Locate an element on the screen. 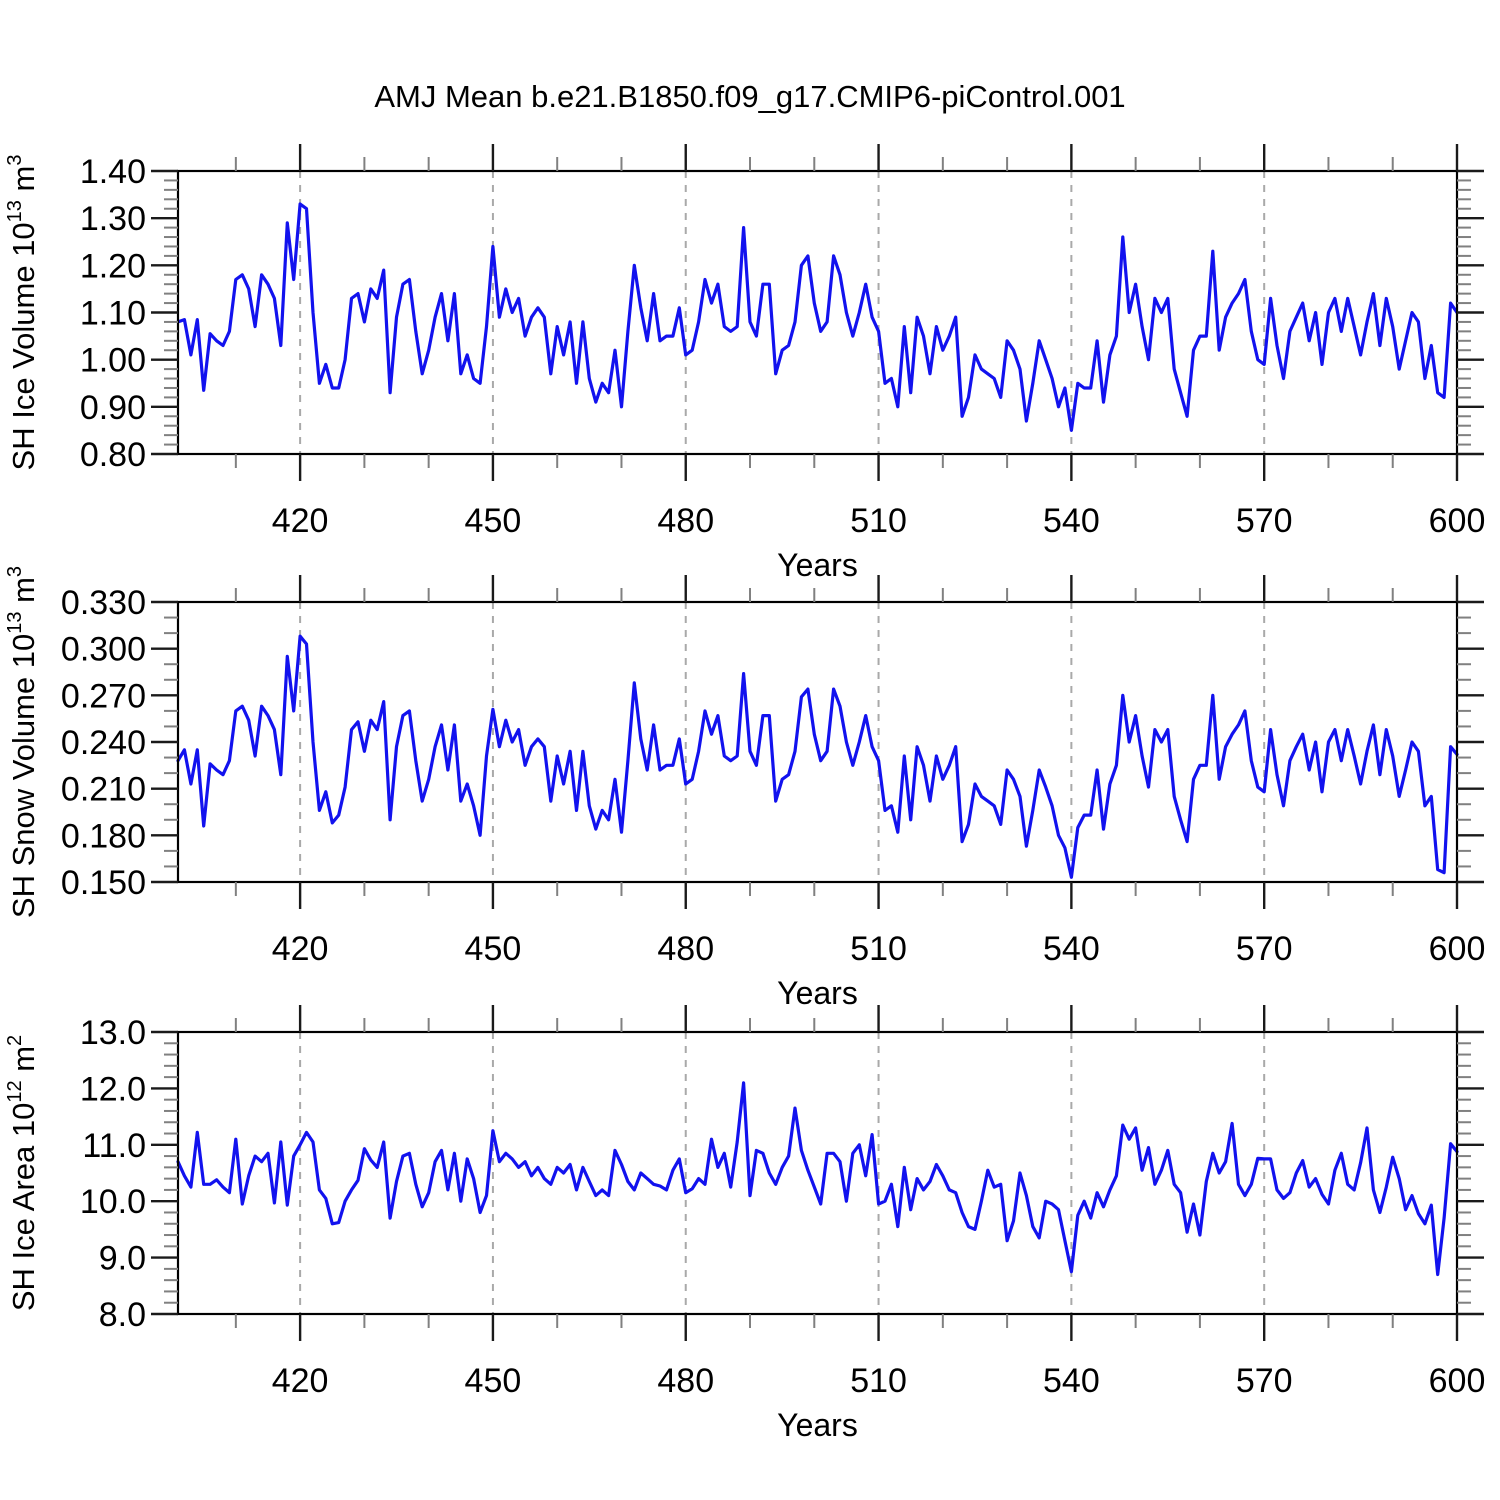  y-tick-label: 1.20 is located at coordinates (113, 266).